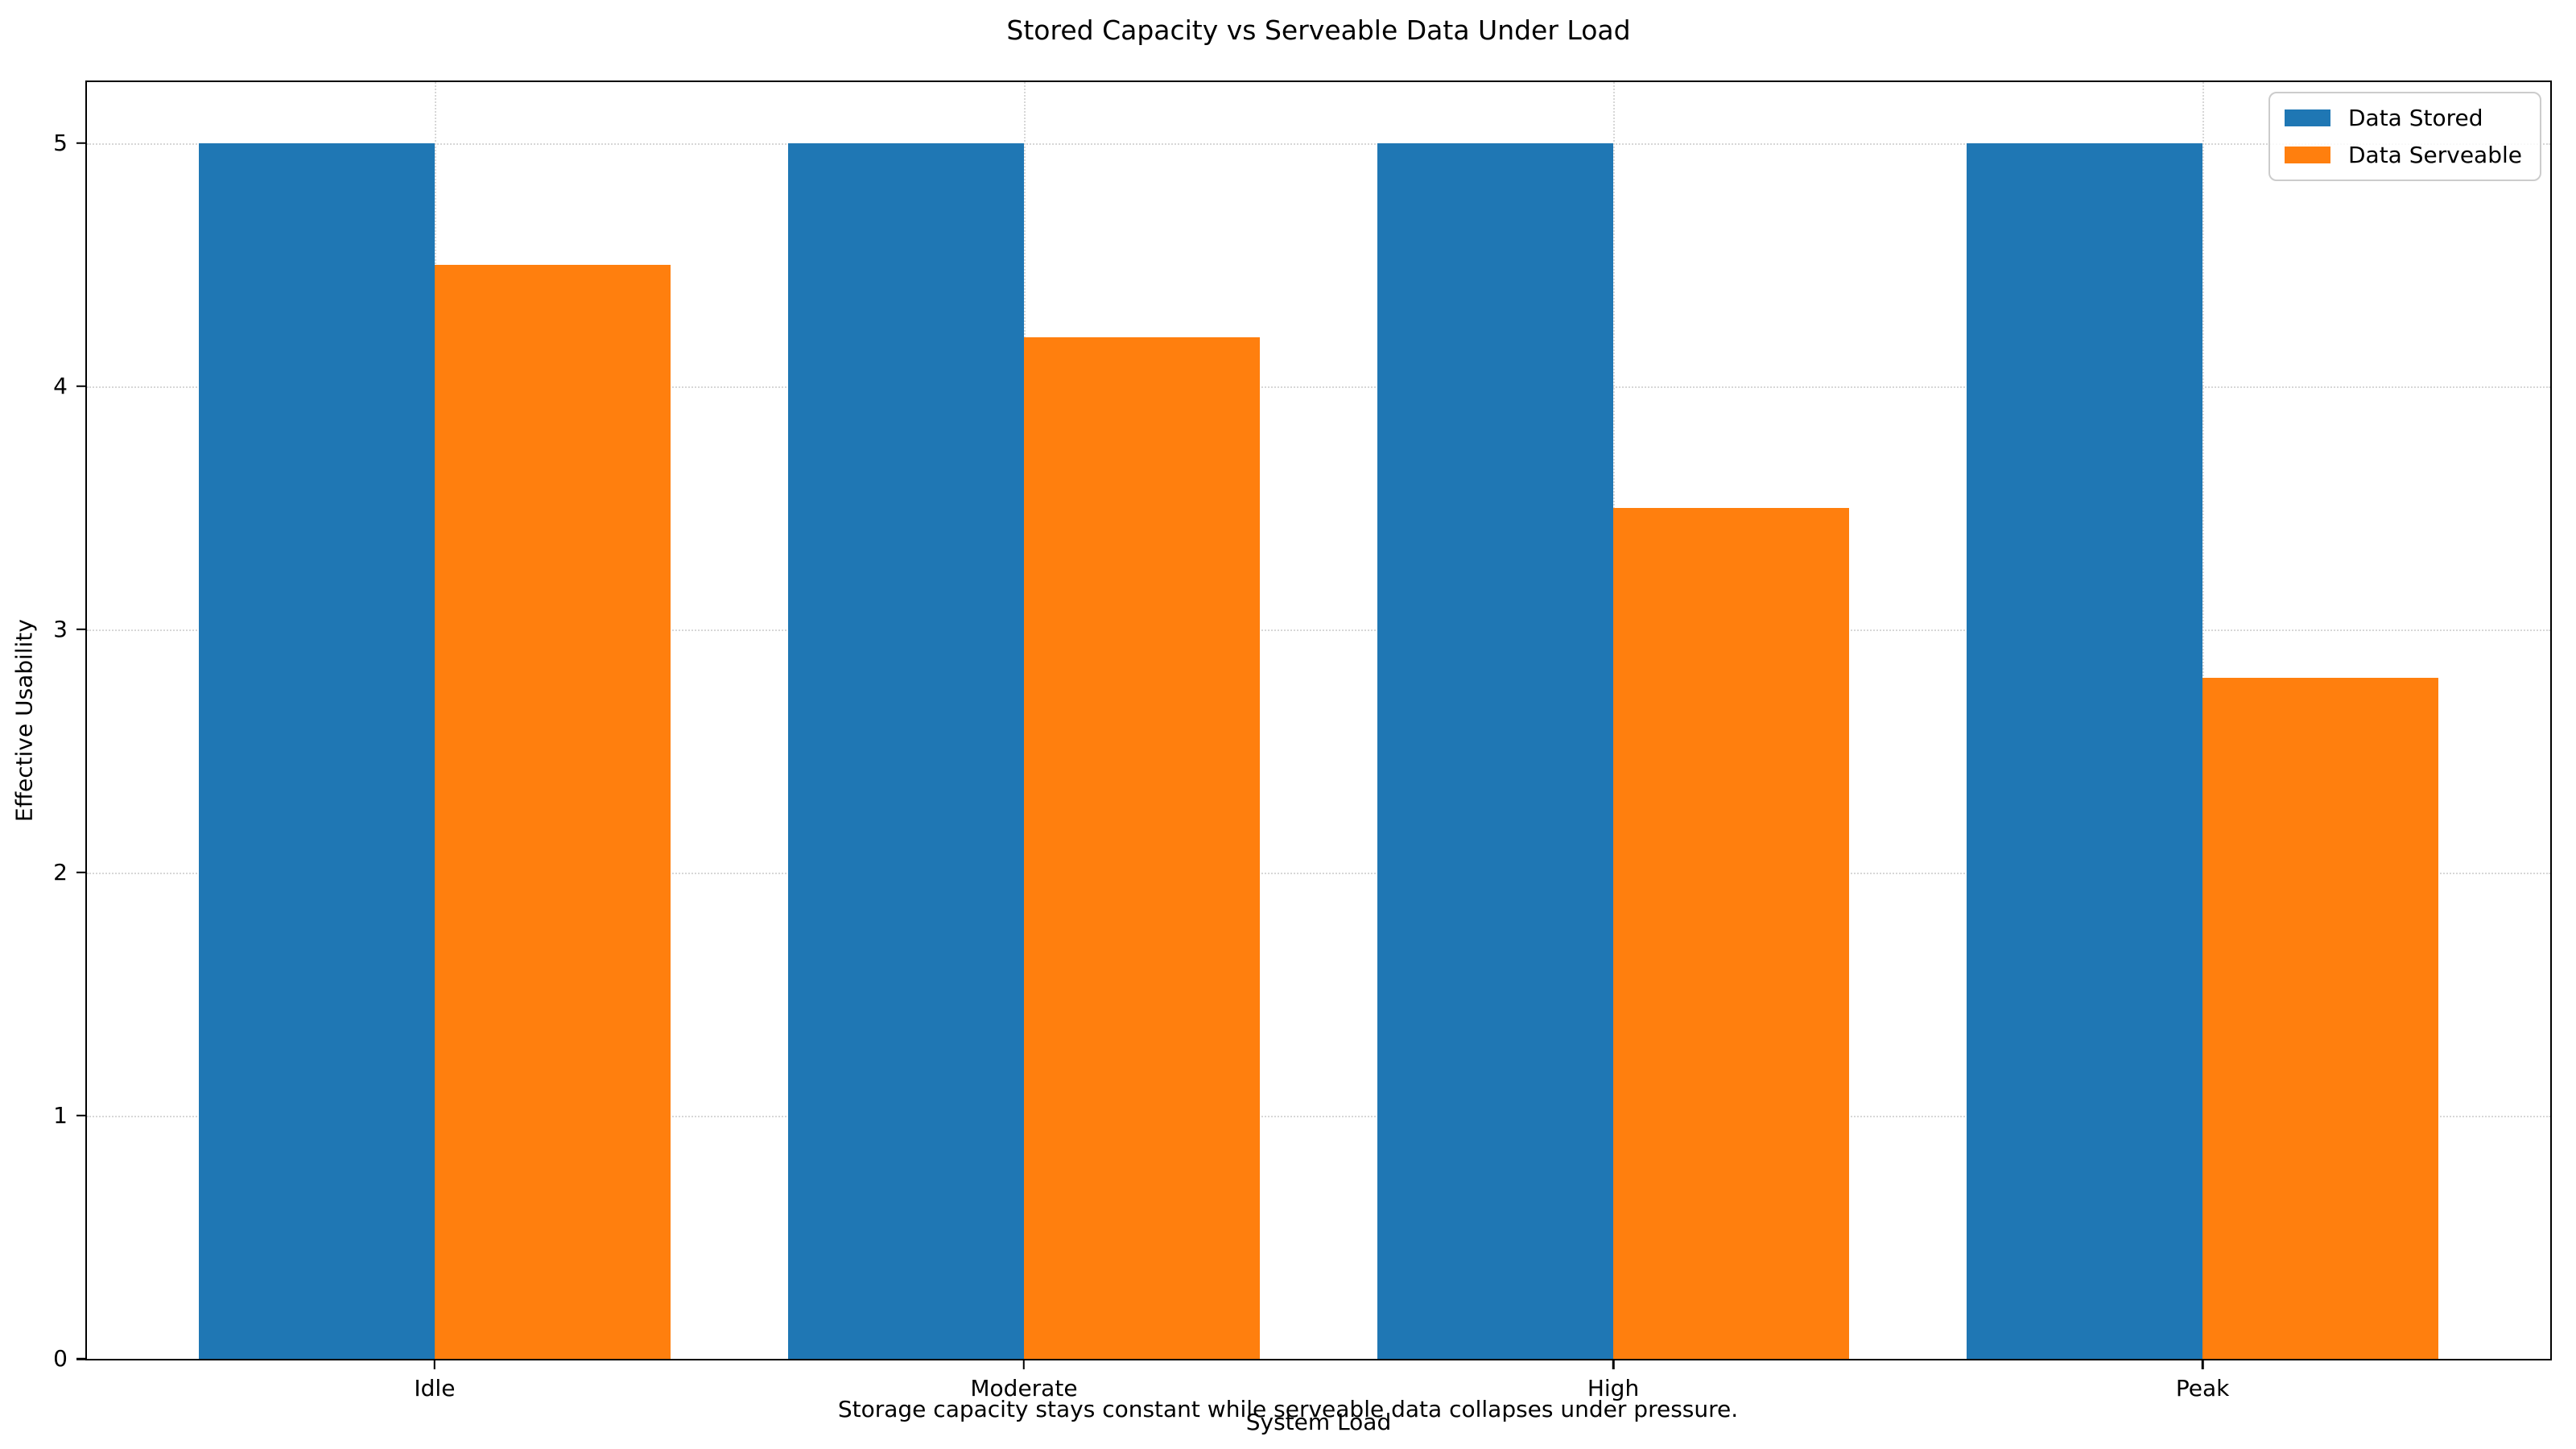 The image size is (2576, 1449). What do you see at coordinates (1024, 1388) in the screenshot?
I see `x-tick-label-moderate: Moderate` at bounding box center [1024, 1388].